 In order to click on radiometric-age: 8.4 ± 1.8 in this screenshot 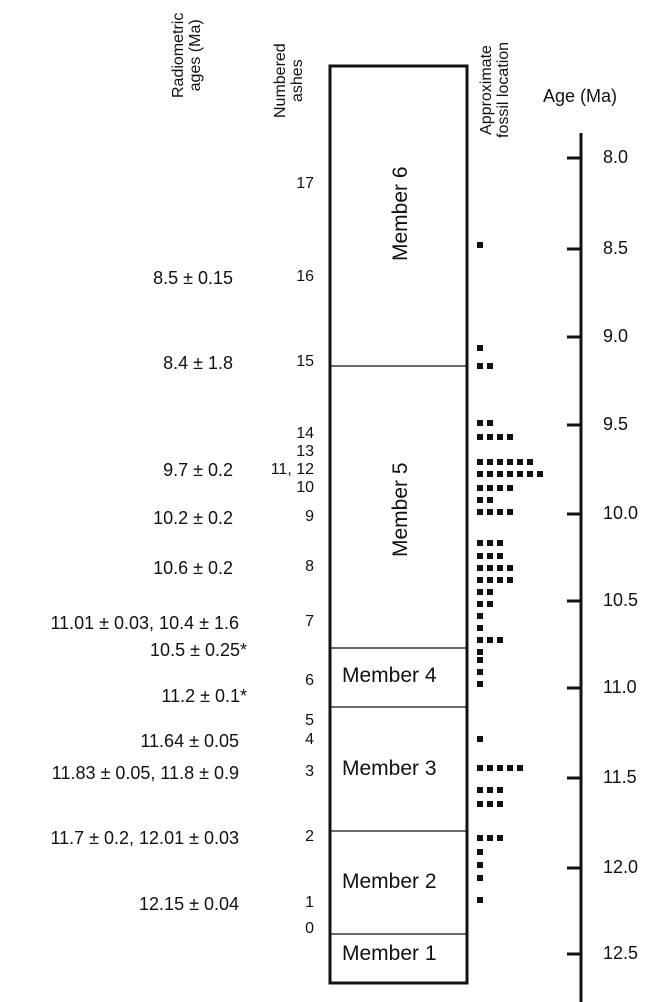, I will do `click(198, 363)`.